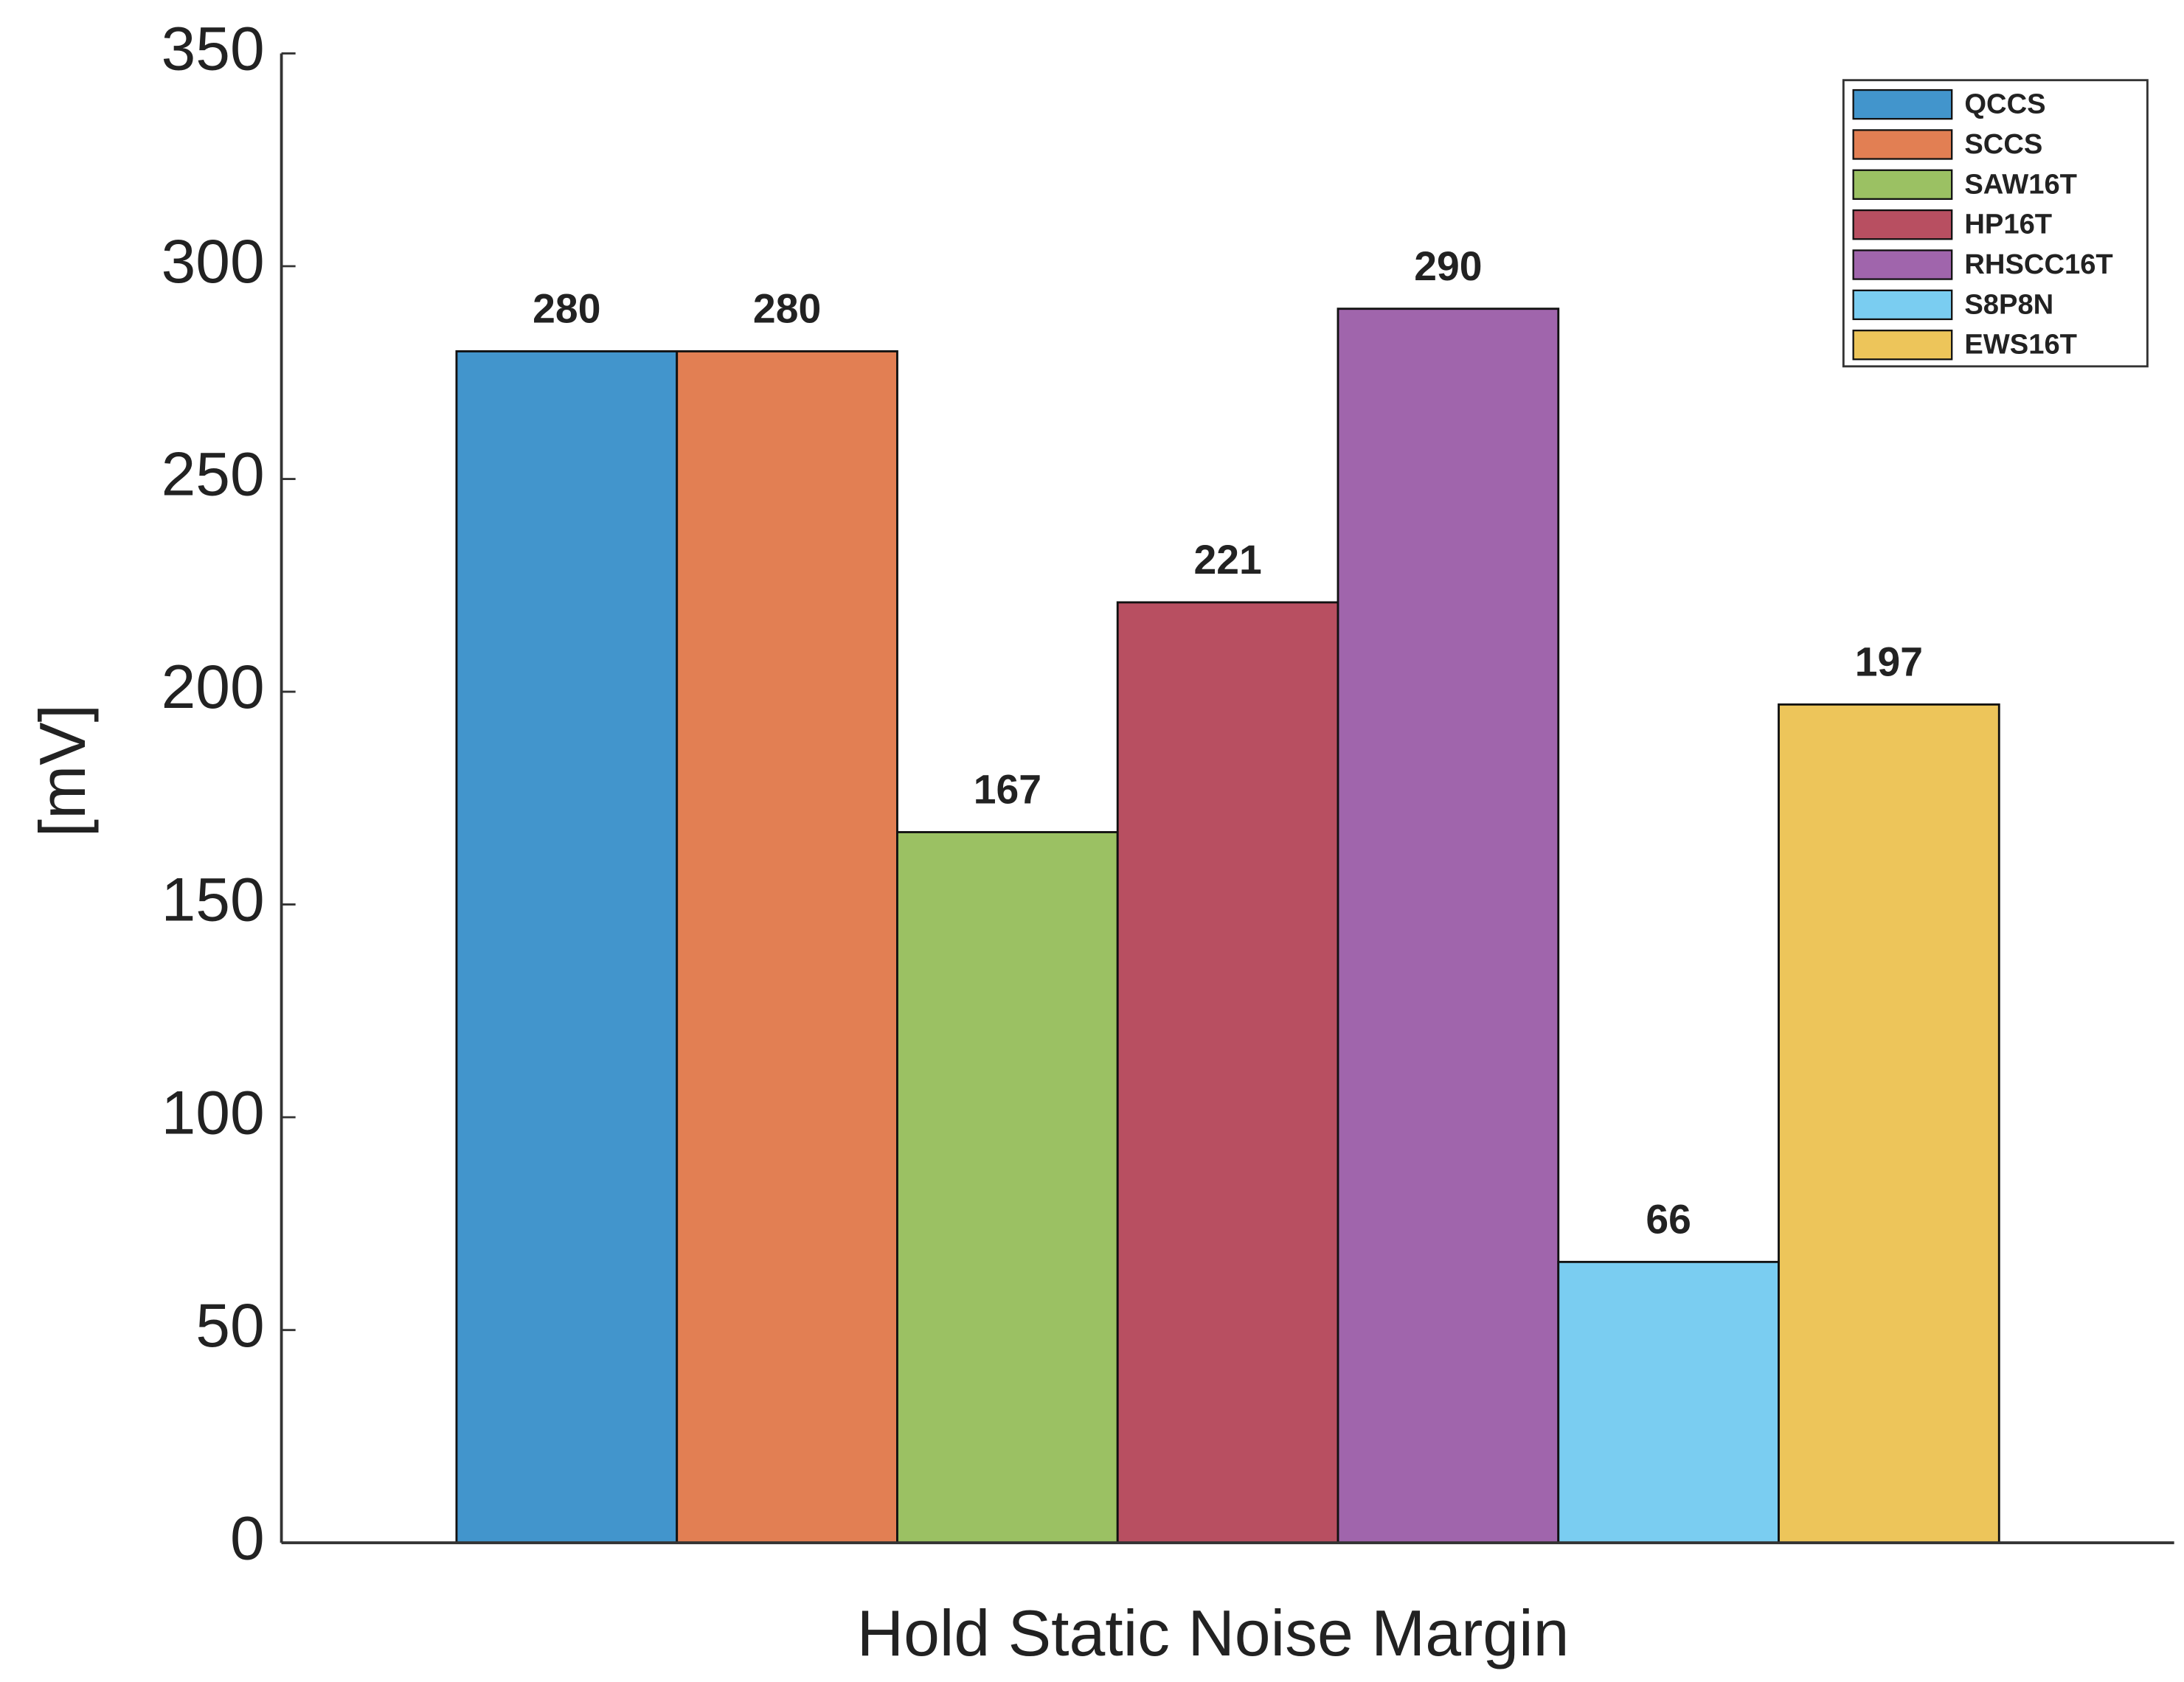 Image resolution: width=2184 pixels, height=1682 pixels. Describe the element at coordinates (213, 899) in the screenshot. I see `y-tick-label: 150` at that location.